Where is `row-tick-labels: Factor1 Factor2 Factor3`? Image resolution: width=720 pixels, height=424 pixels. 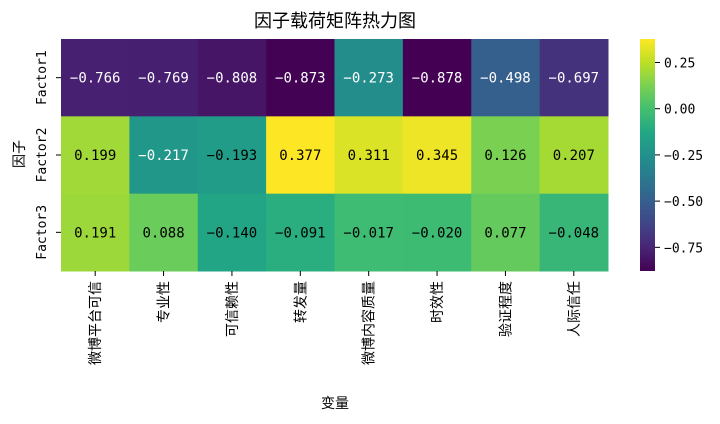
row-tick-labels: Factor1 Factor2 Factor3 is located at coordinates (48, 155).